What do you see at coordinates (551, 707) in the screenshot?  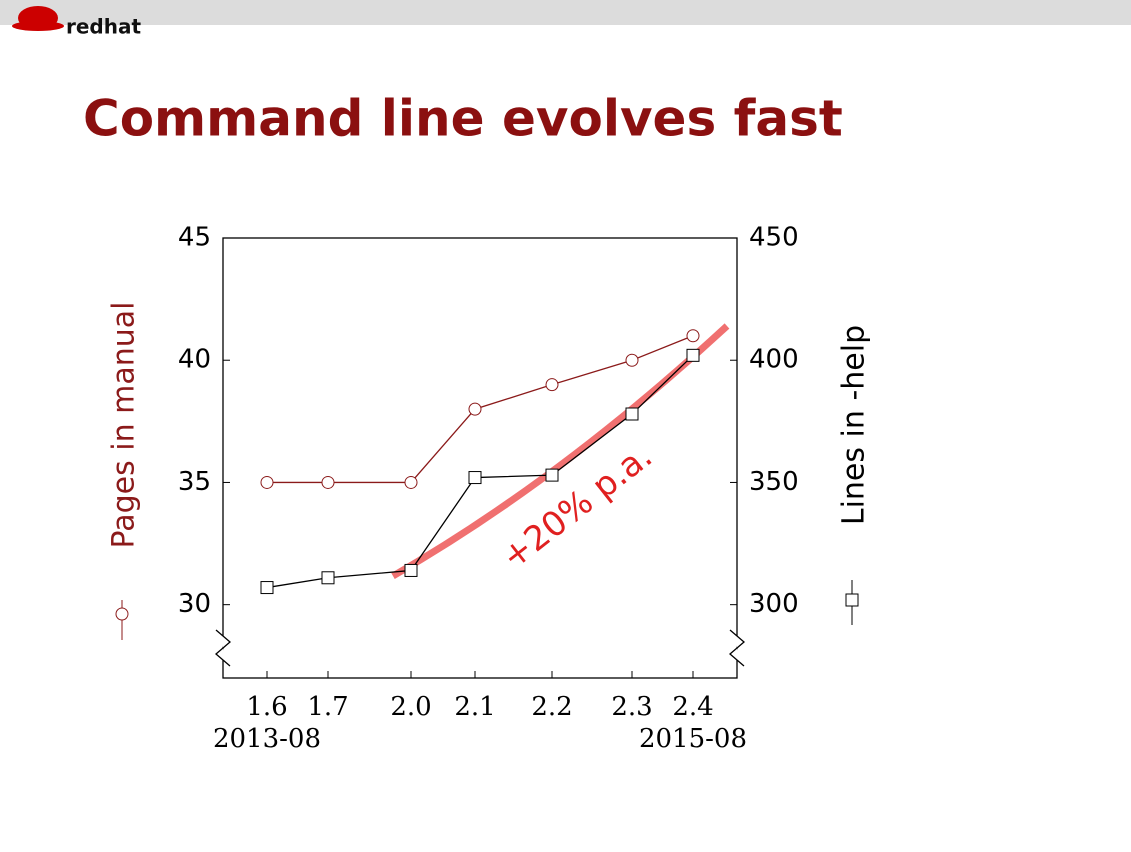 I see `x-tick-label: 2.2` at bounding box center [551, 707].